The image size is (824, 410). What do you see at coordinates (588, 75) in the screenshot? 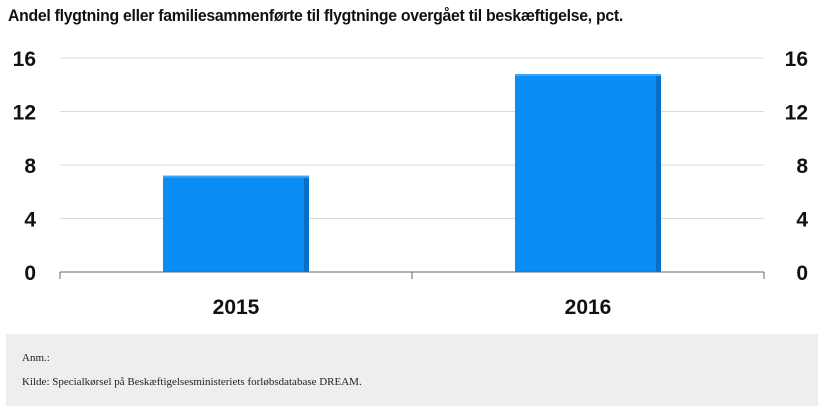
I see `bar-highlight-2016` at bounding box center [588, 75].